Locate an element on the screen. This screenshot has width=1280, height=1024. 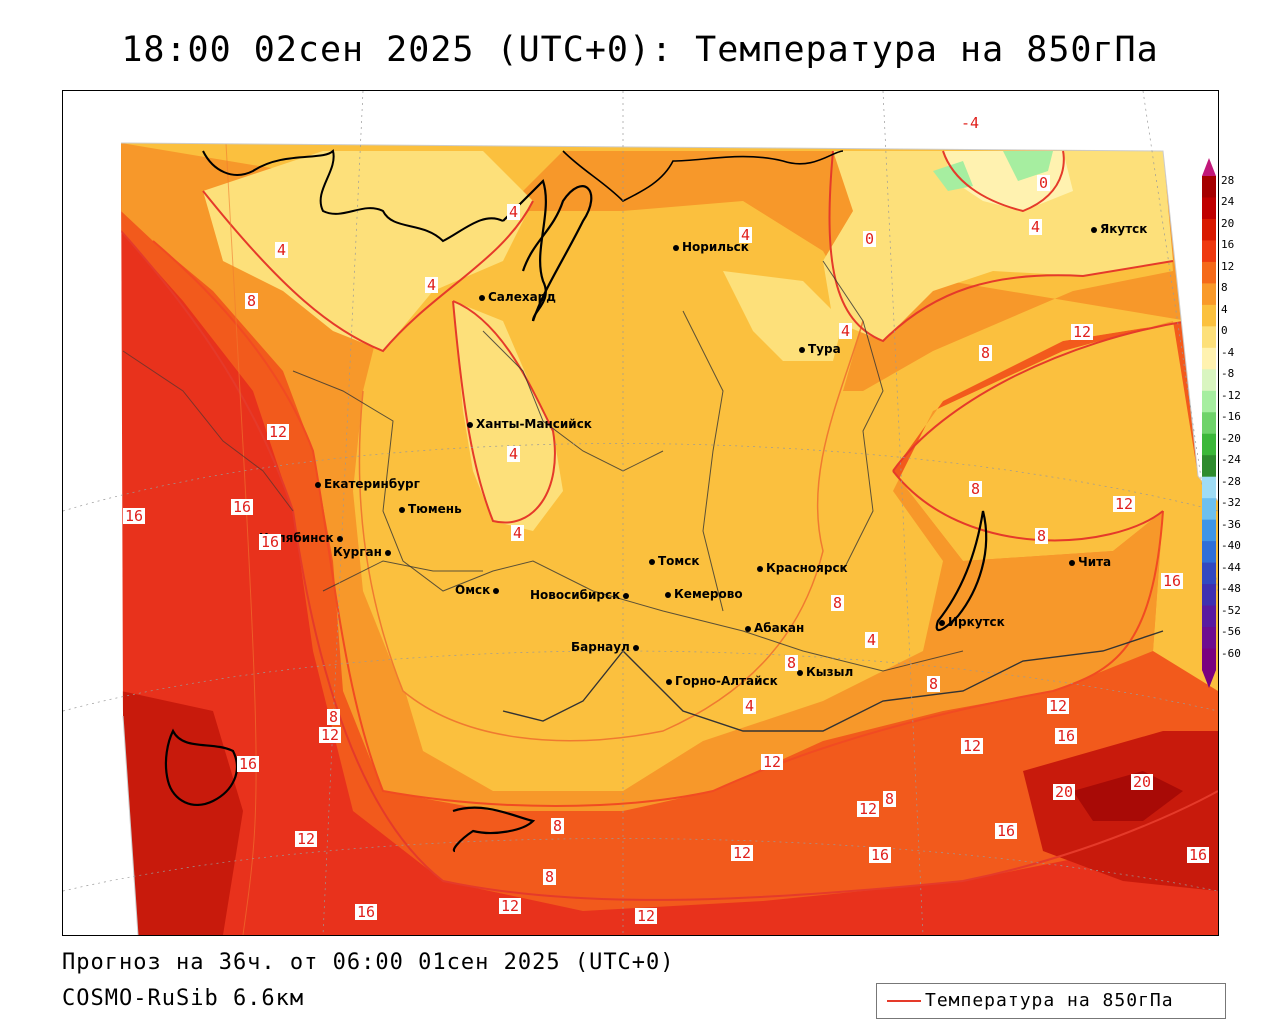
legend-line-swatch is located at coordinates (904, 1001).